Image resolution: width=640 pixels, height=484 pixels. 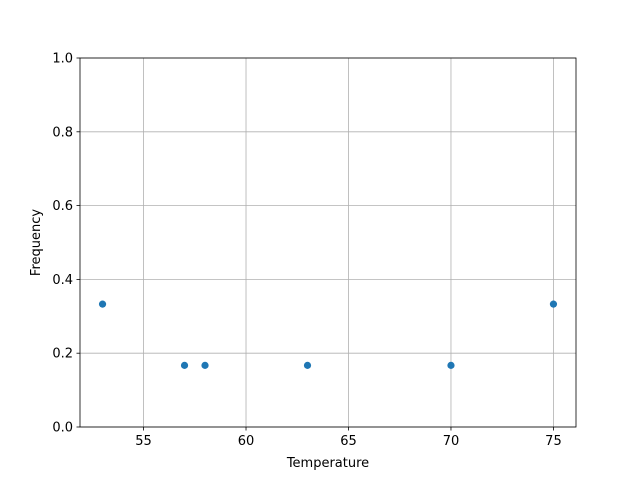 I want to click on x-tick-label: 65, so click(x=348, y=441).